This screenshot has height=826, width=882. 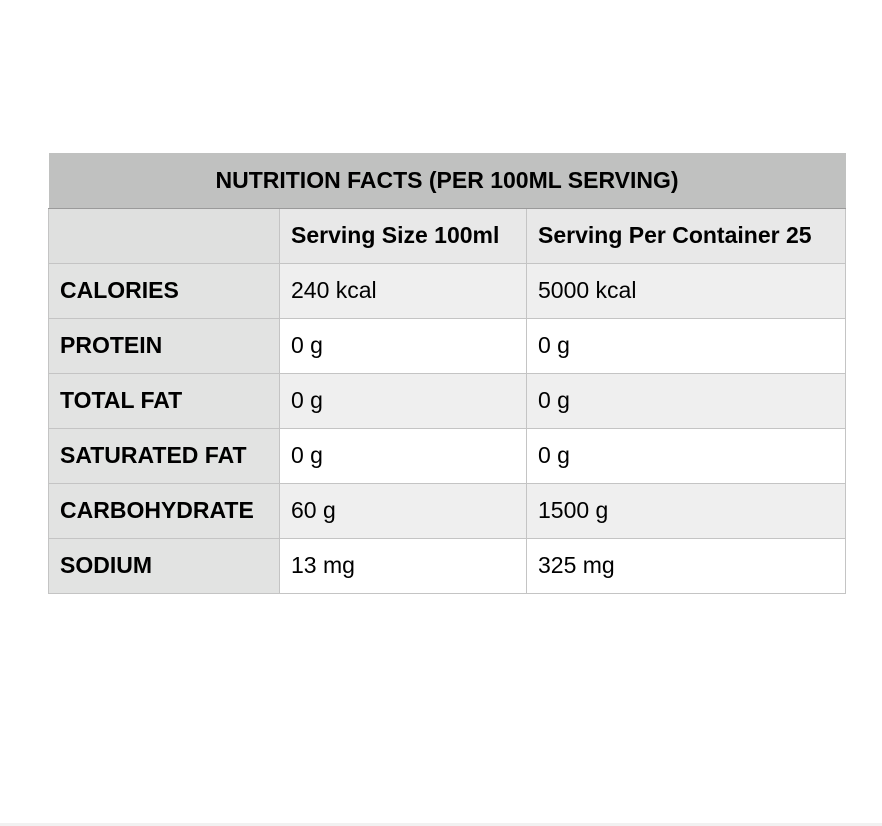 I want to click on table-row: SATURATED FAT 0 g 0 g, so click(x=447, y=455).